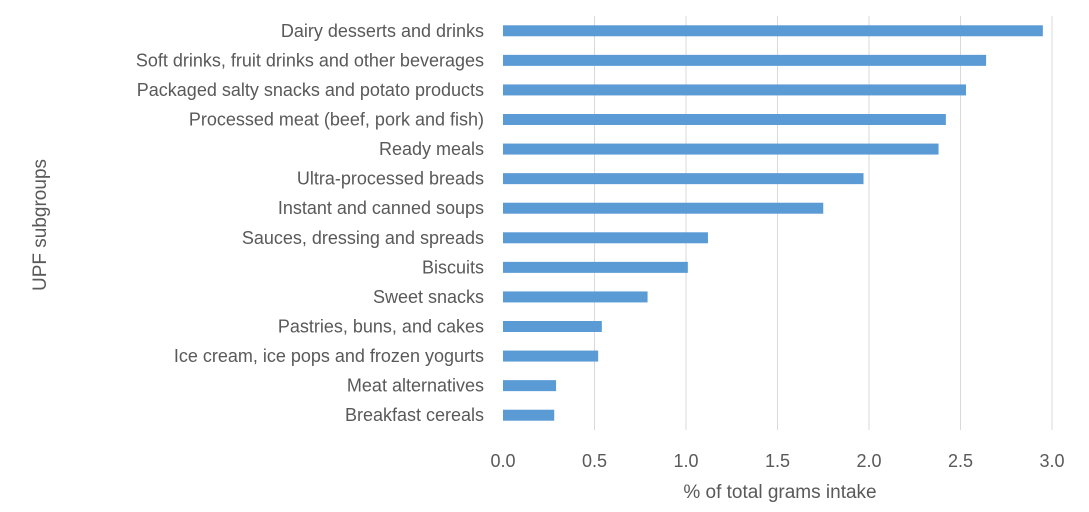 The height and width of the screenshot is (512, 1089). What do you see at coordinates (453, 267) in the screenshot?
I see `category-label: Biscuits` at bounding box center [453, 267].